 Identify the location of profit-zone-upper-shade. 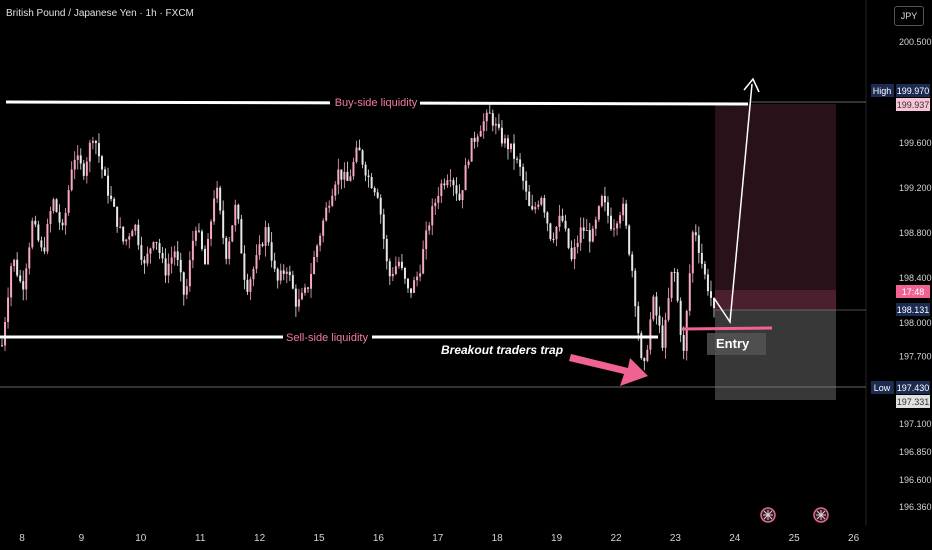
(775, 300).